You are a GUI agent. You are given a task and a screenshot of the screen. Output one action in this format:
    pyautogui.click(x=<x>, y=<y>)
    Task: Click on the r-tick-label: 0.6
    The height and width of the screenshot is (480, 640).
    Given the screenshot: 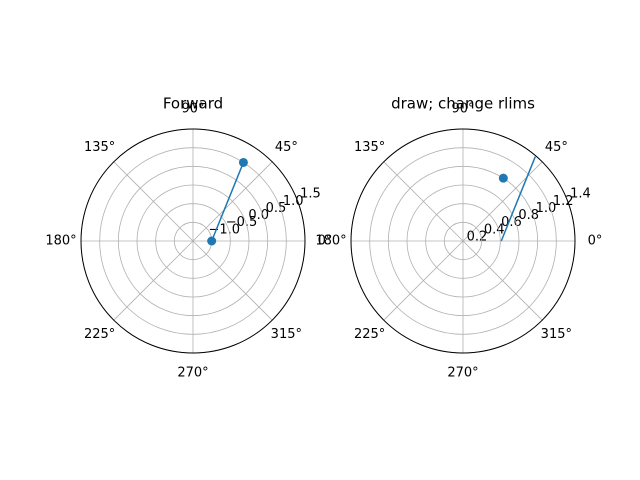 What is the action you would take?
    pyautogui.click(x=511, y=222)
    